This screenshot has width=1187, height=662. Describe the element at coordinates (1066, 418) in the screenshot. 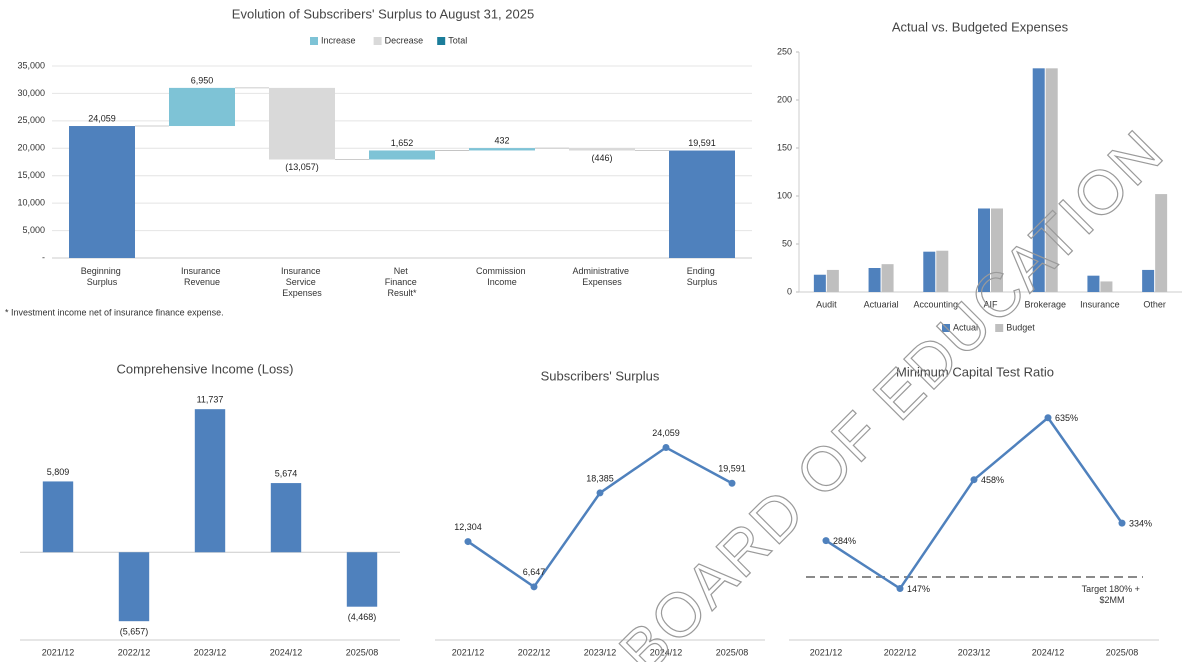

I see `value-label: 635%` at that location.